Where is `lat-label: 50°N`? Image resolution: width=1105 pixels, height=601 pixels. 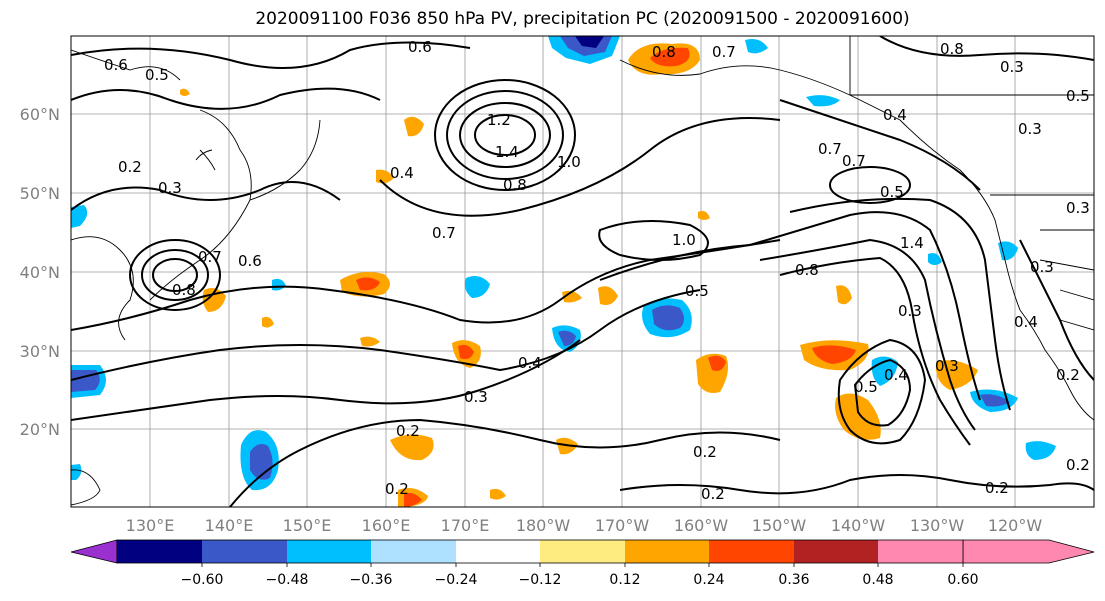 lat-label: 50°N is located at coordinates (40, 193).